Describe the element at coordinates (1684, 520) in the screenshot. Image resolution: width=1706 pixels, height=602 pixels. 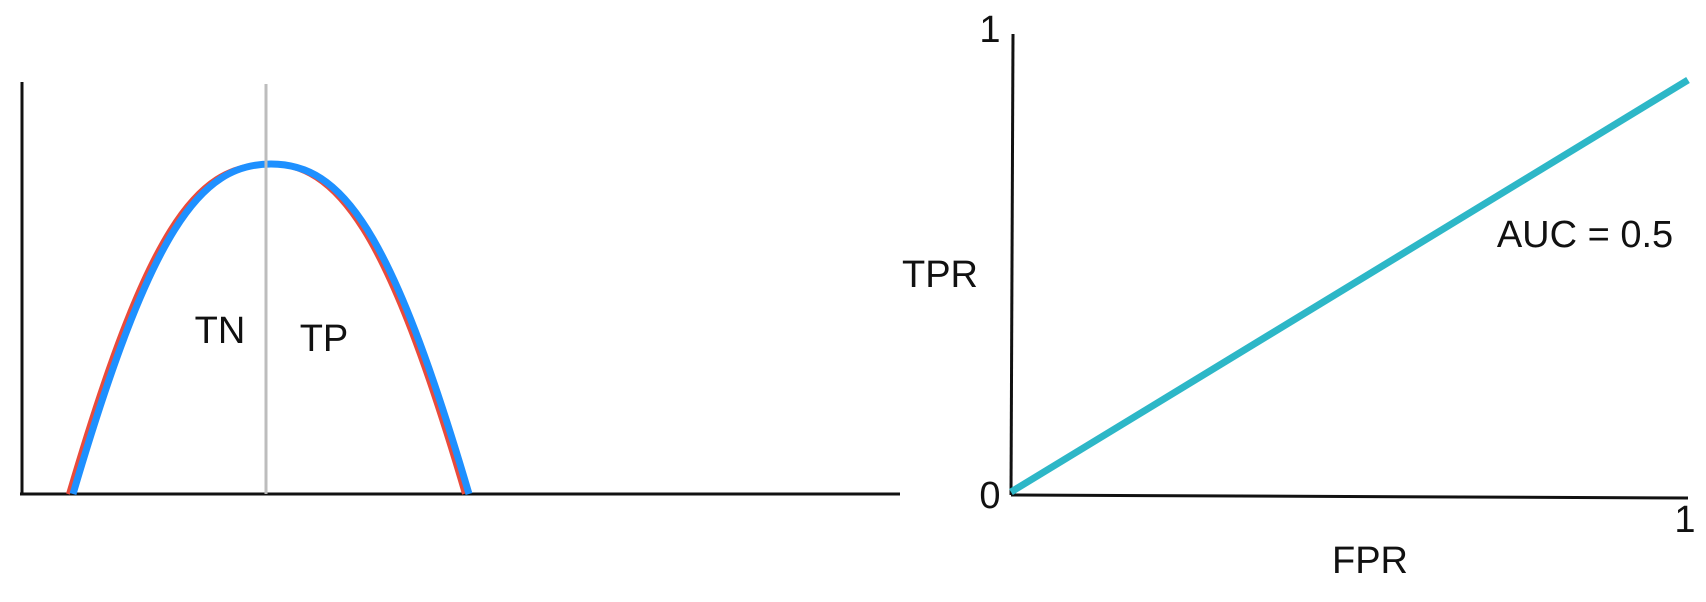
I see `x-axis-max-tick: 1` at that location.